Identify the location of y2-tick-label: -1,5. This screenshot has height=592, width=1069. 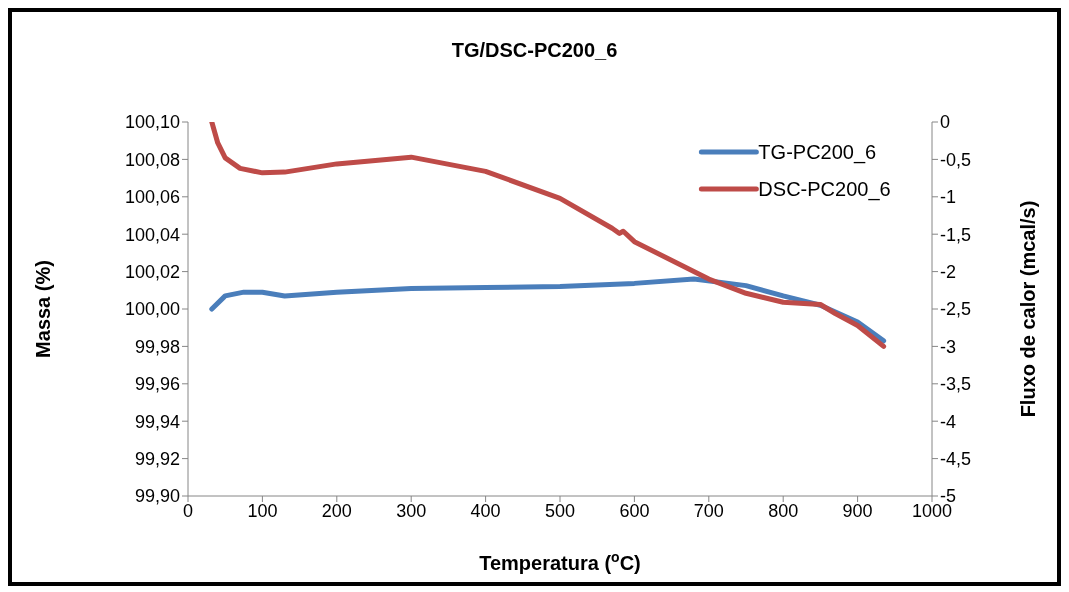
(956, 234).